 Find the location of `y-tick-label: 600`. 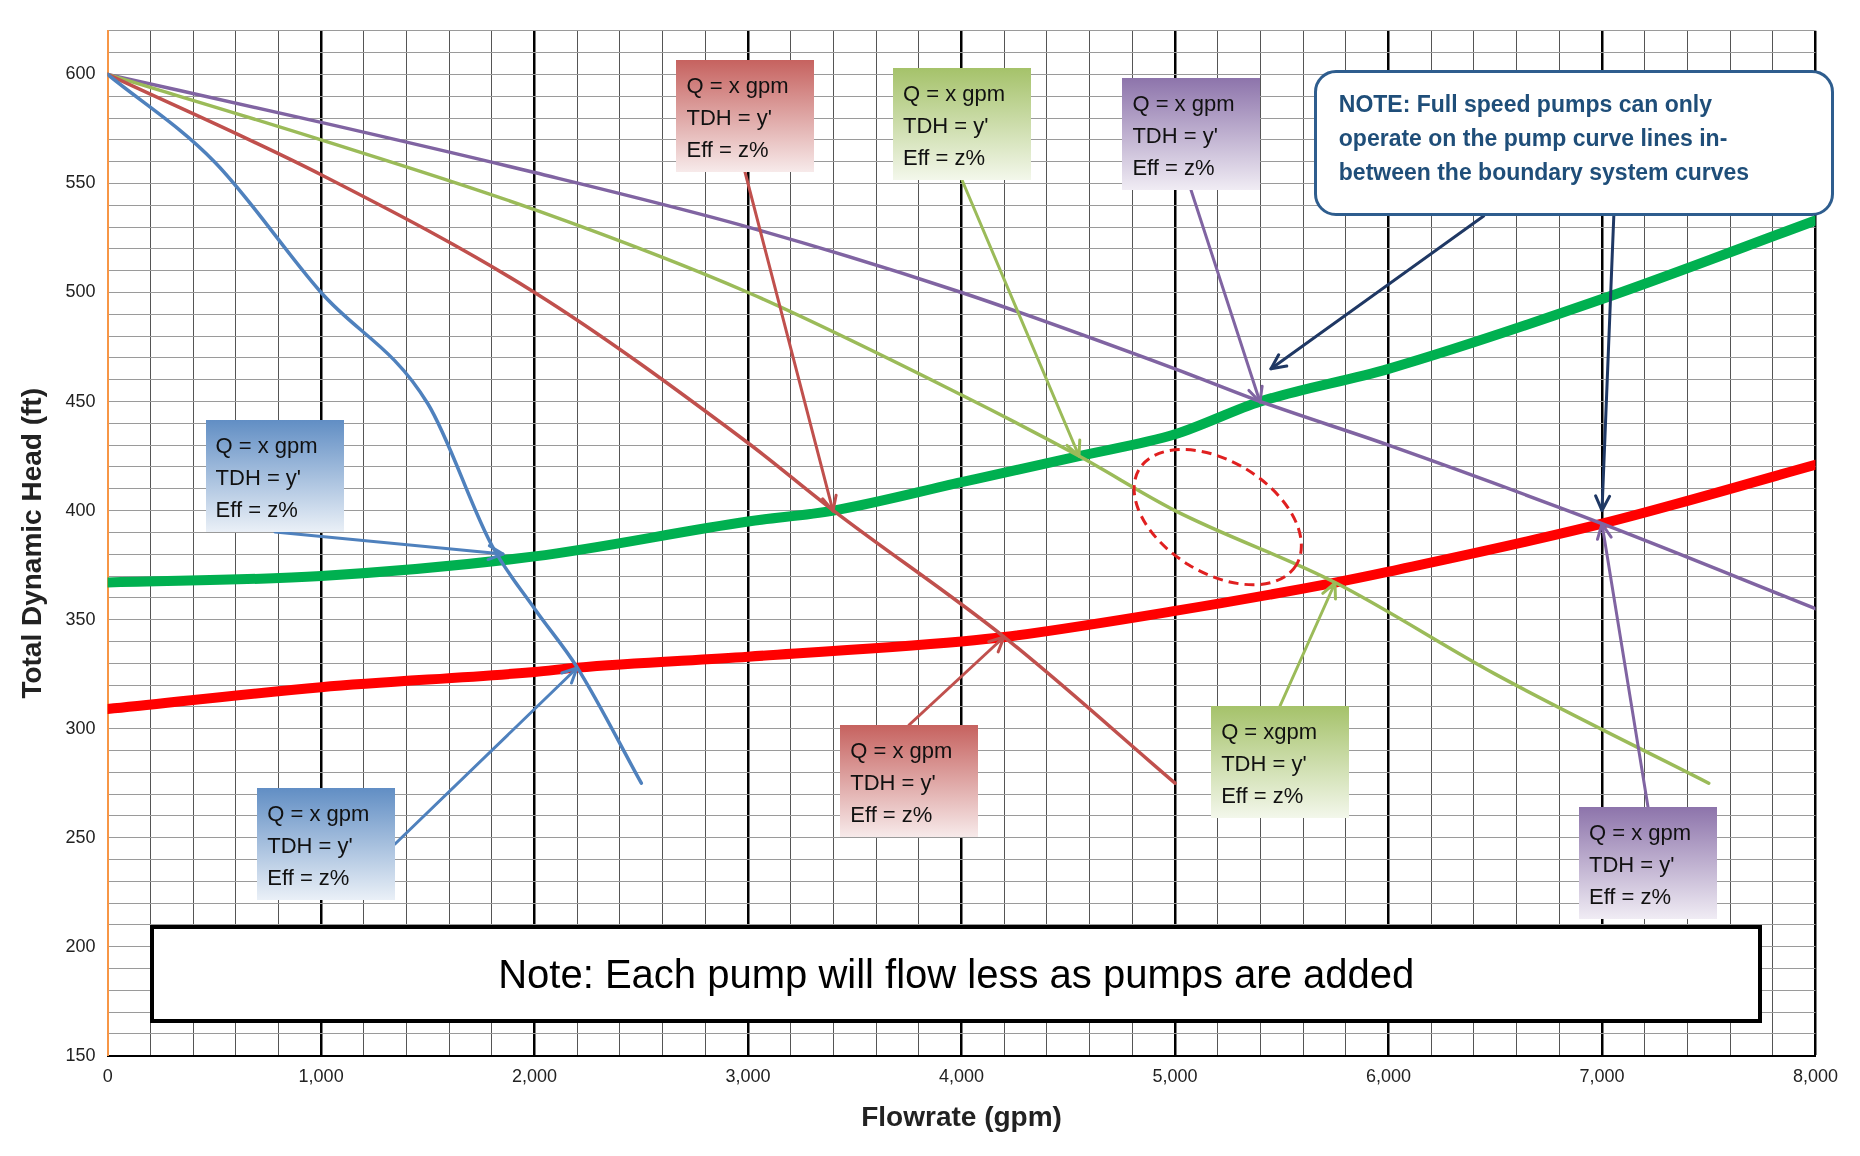

y-tick-label: 600 is located at coordinates (80, 73).